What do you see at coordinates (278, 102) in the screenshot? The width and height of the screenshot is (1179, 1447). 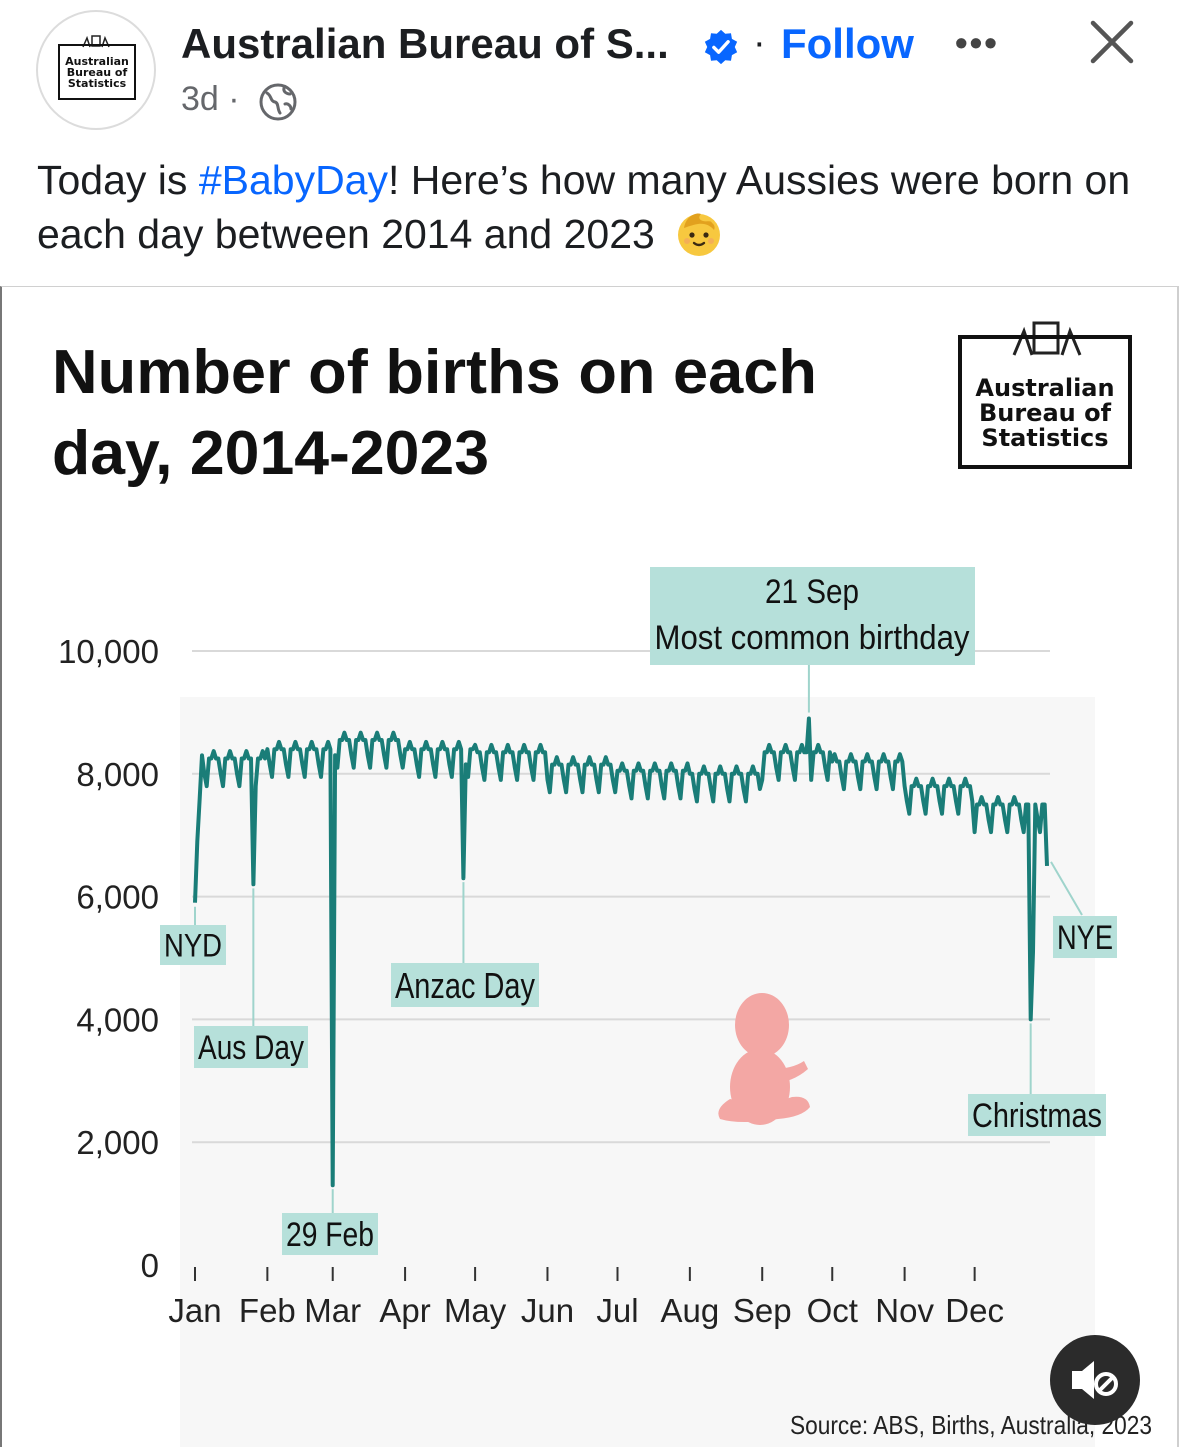 I see `globe-icon` at bounding box center [278, 102].